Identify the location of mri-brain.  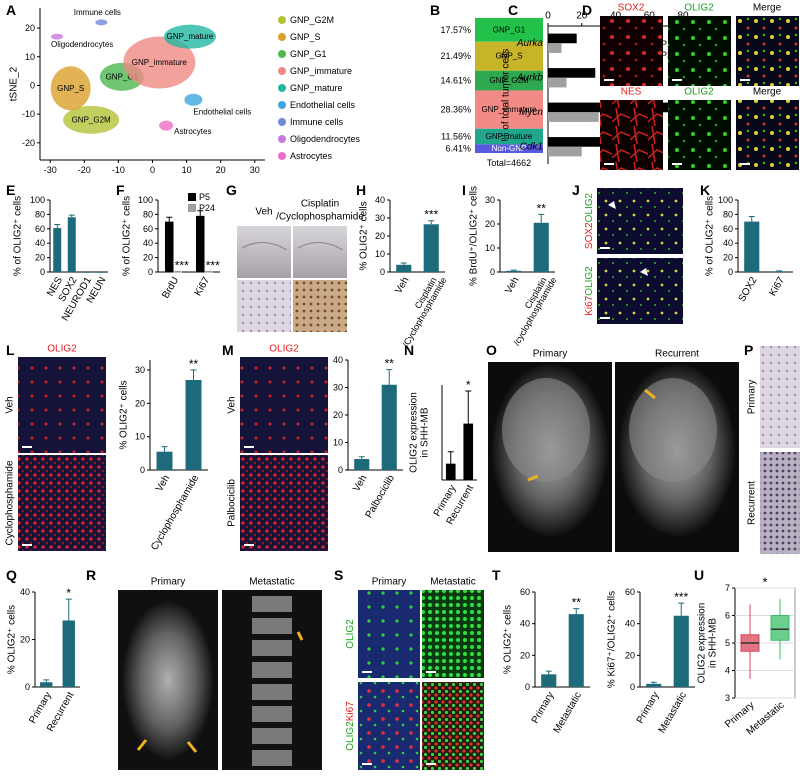
(673, 430).